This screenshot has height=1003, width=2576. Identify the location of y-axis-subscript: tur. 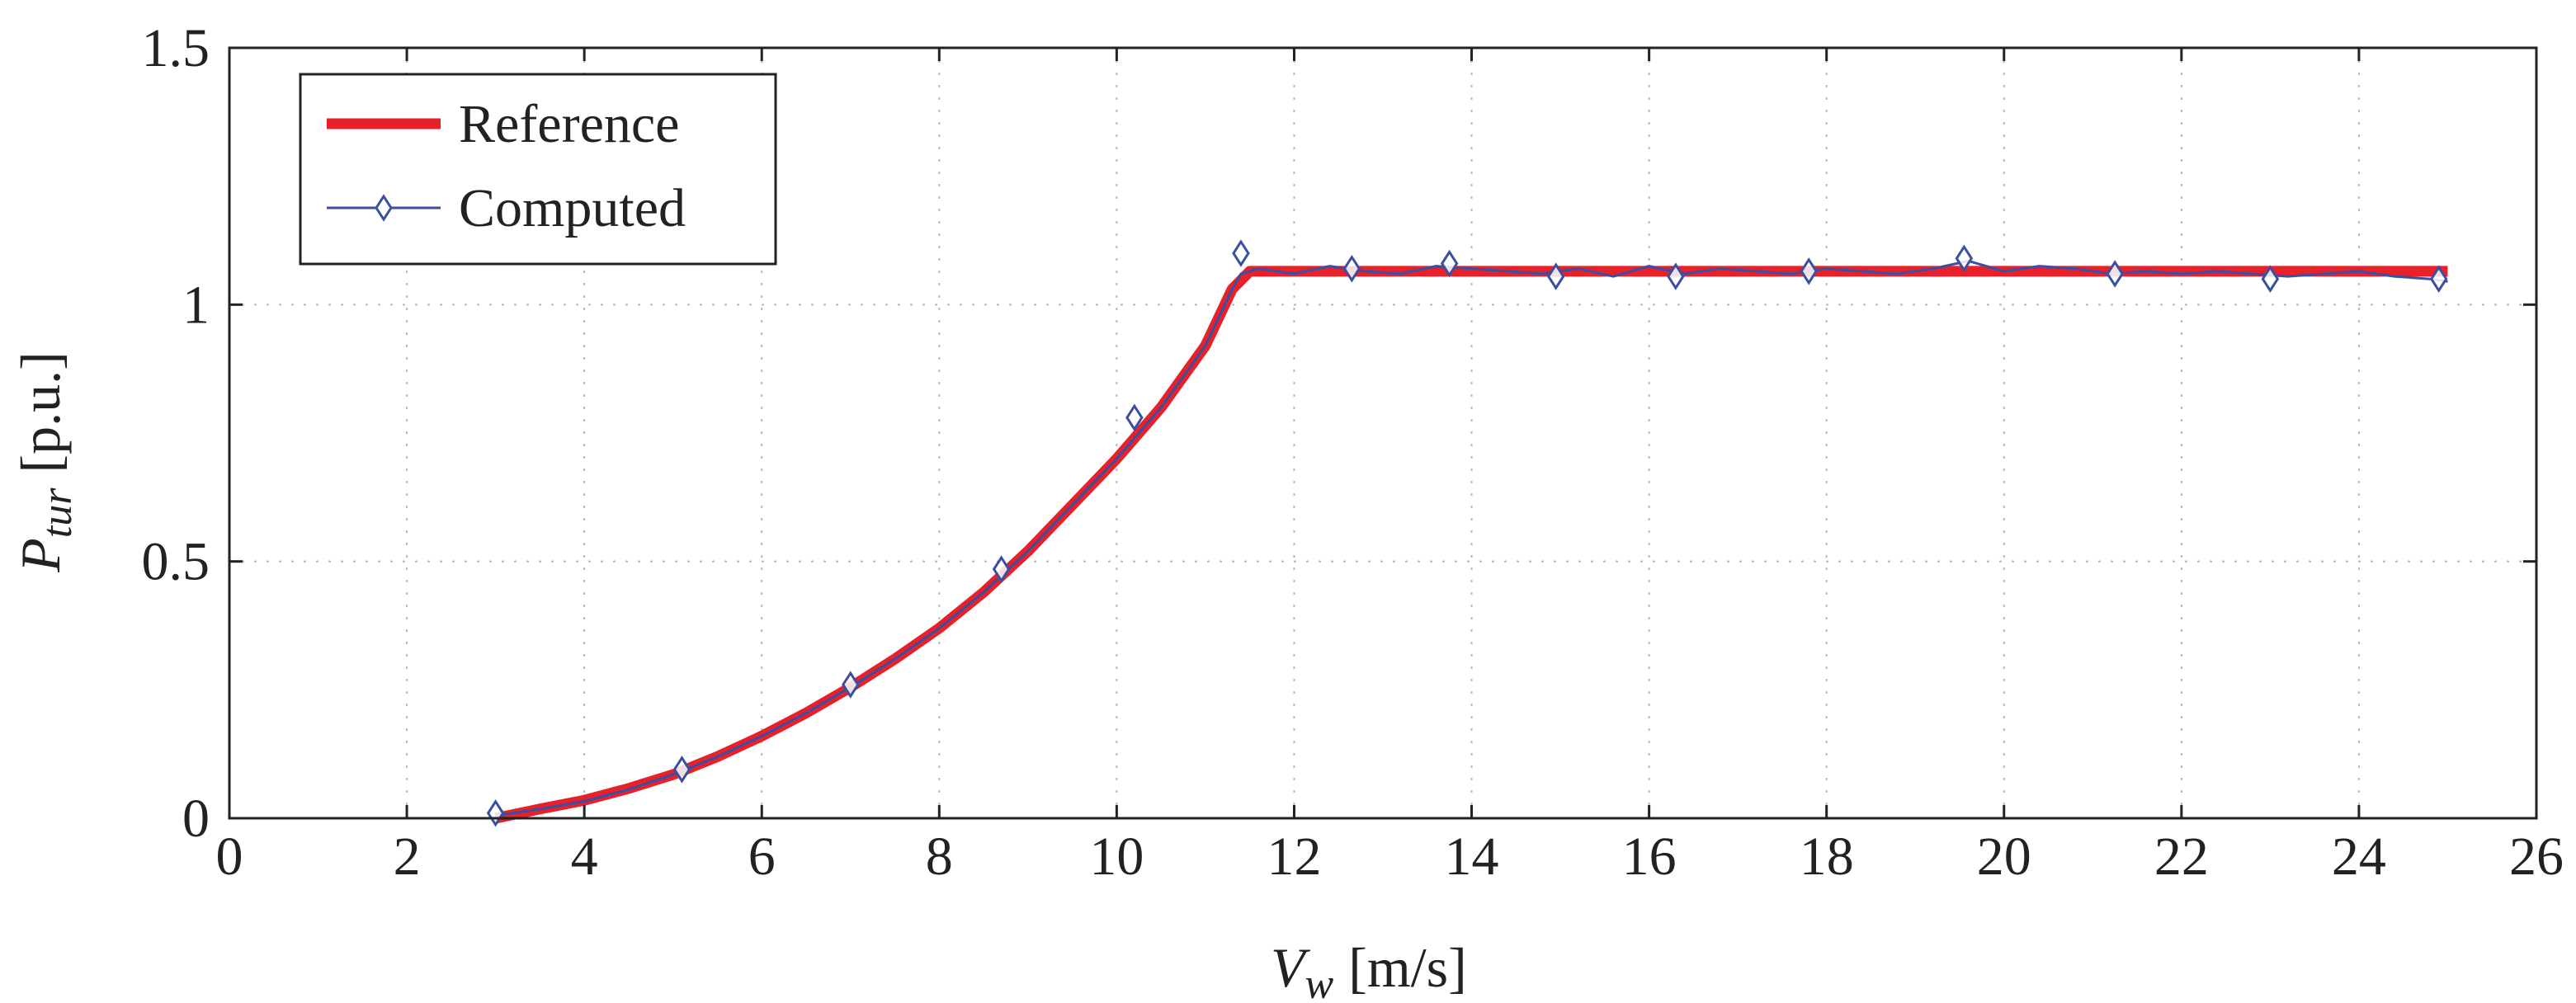
(57, 512).